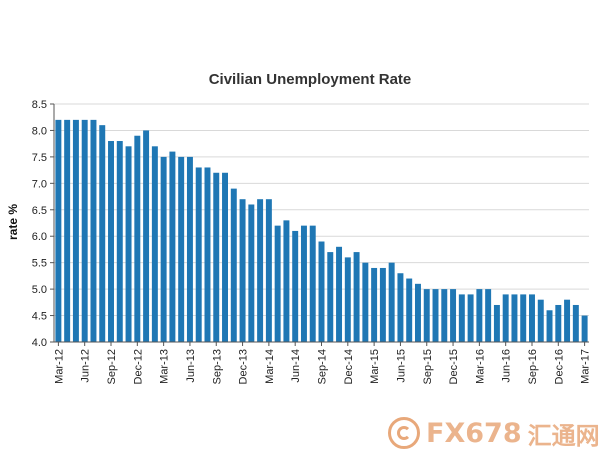 Image resolution: width=600 pixels, height=467 pixels. What do you see at coordinates (39, 158) in the screenshot?
I see `y-tick-label: 7.5` at bounding box center [39, 158].